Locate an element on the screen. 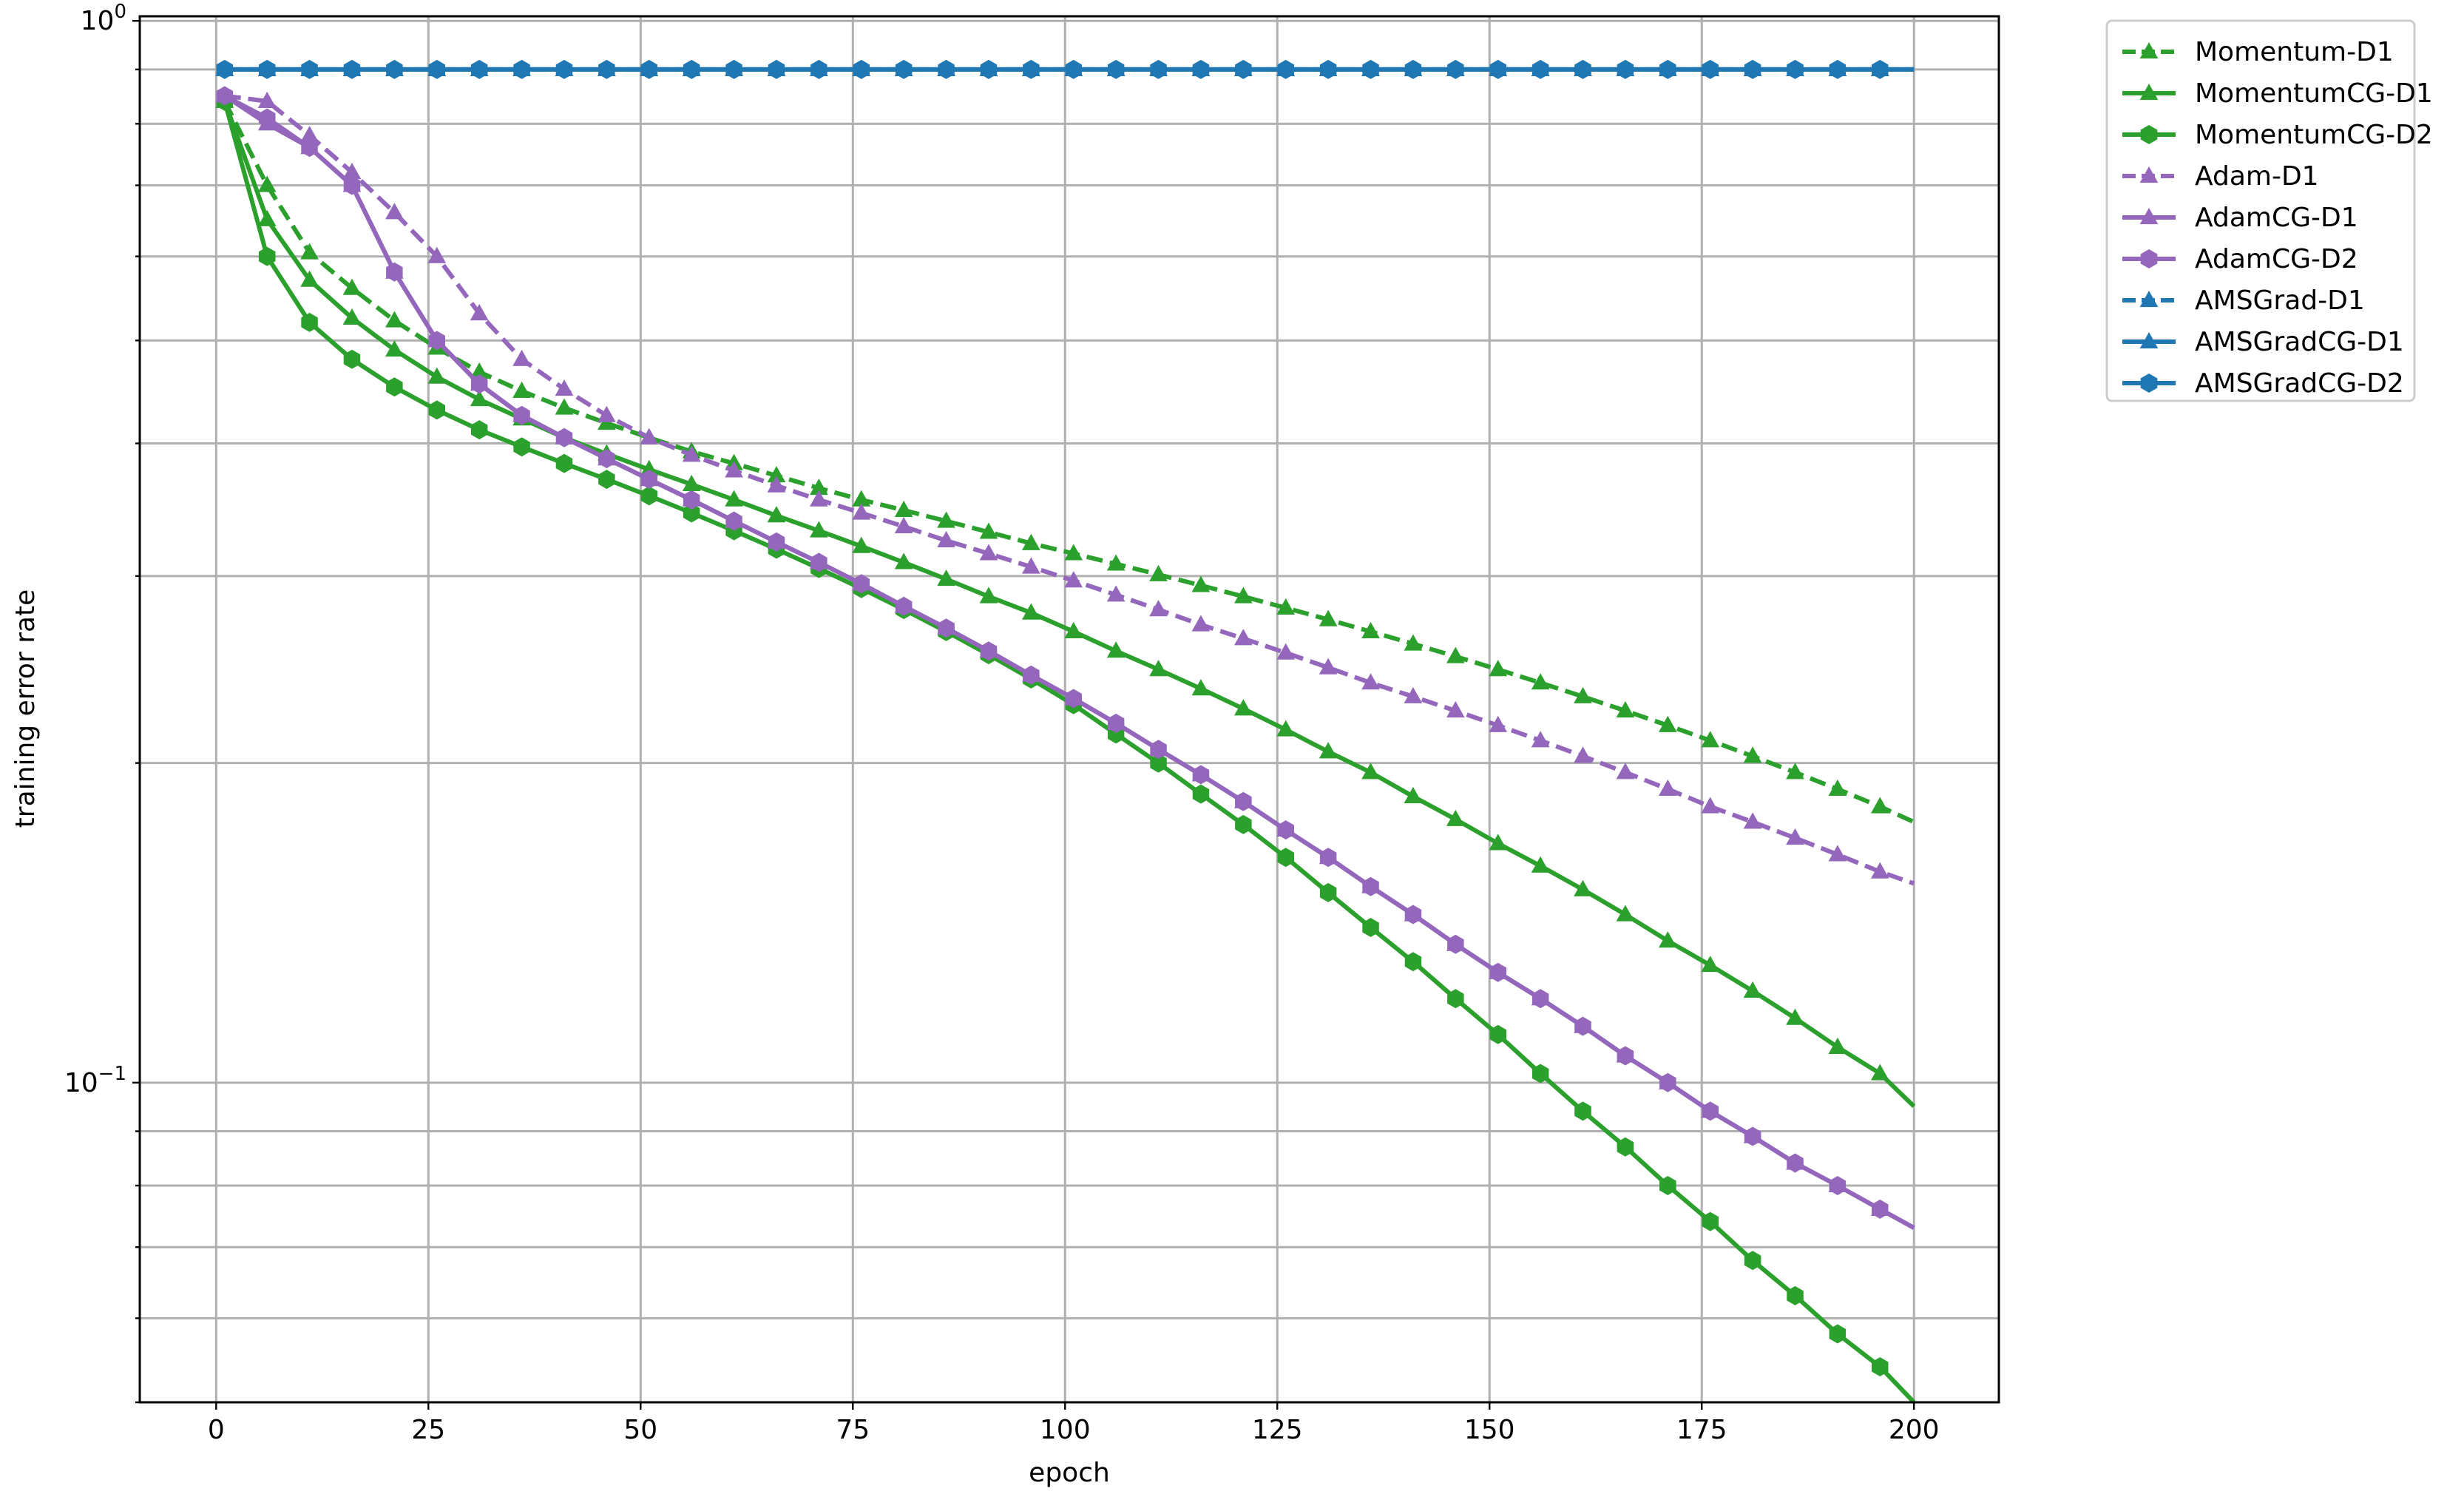  legend-item: AdamCG-D1 is located at coordinates (2240, 218).